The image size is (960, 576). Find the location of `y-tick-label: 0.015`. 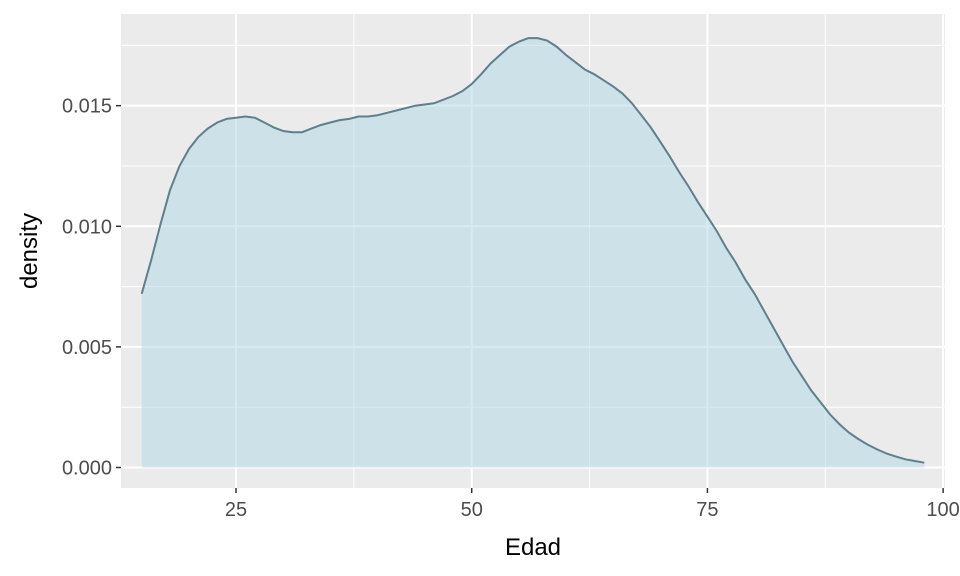

y-tick-label: 0.015 is located at coordinates (87, 107).